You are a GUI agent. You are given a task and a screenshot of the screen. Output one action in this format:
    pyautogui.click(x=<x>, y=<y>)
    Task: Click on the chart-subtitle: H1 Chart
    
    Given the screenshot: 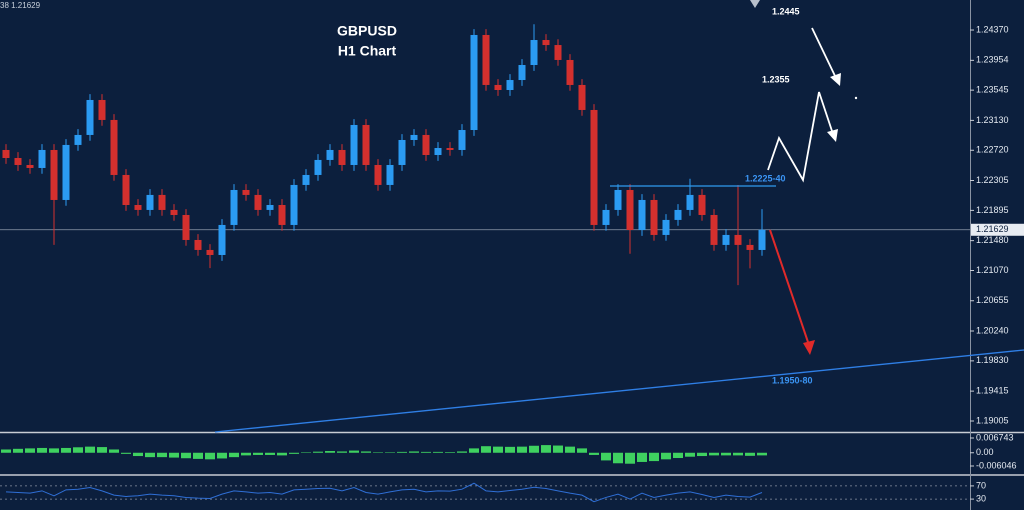 What is the action you would take?
    pyautogui.click(x=367, y=51)
    